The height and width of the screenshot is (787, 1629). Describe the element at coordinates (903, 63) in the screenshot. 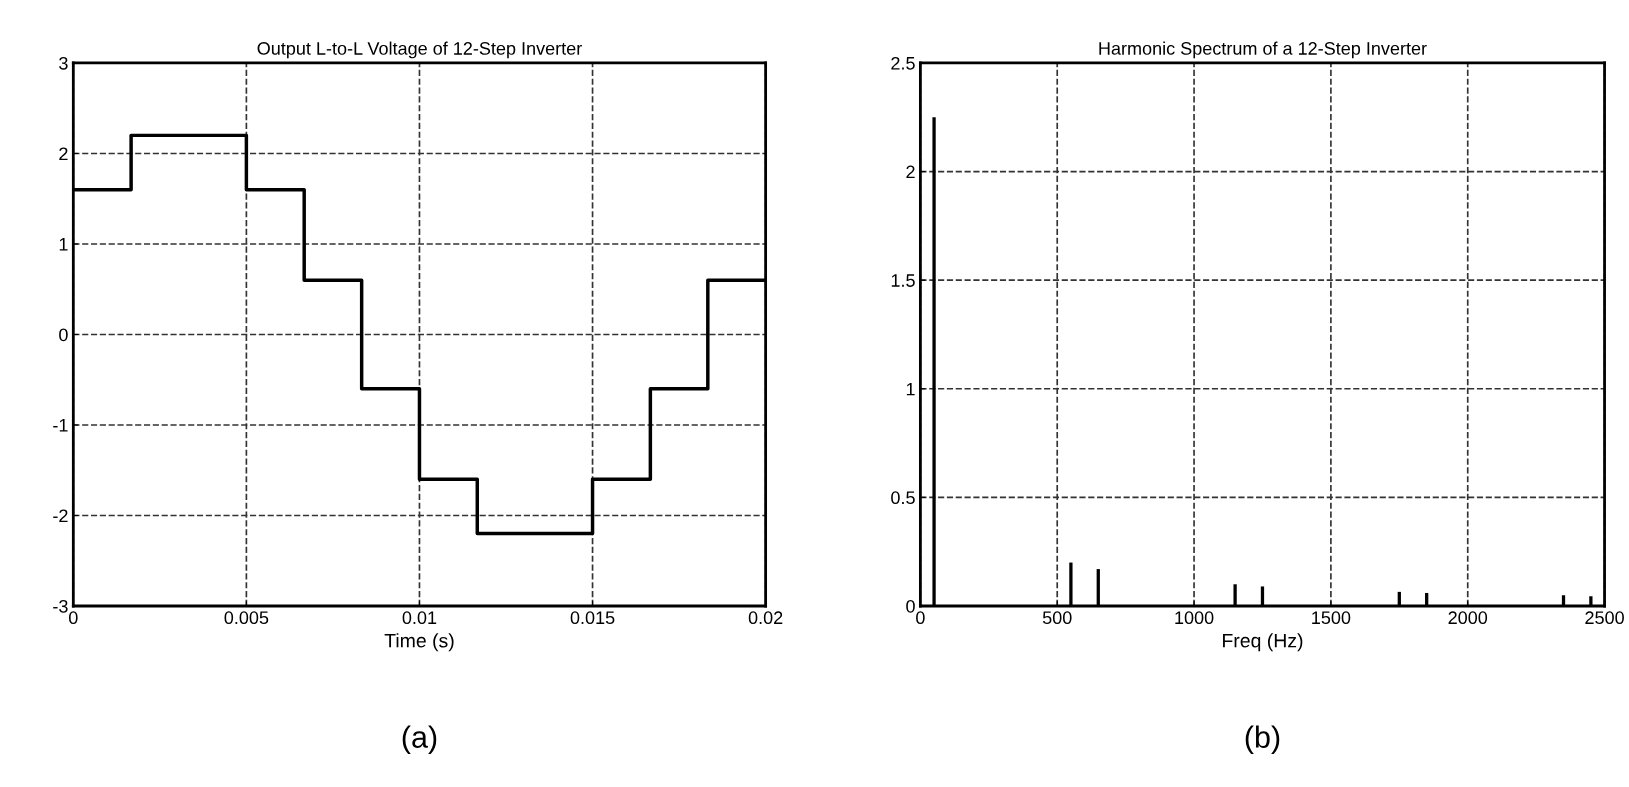

I see `y-tick-label: 2.5` at that location.